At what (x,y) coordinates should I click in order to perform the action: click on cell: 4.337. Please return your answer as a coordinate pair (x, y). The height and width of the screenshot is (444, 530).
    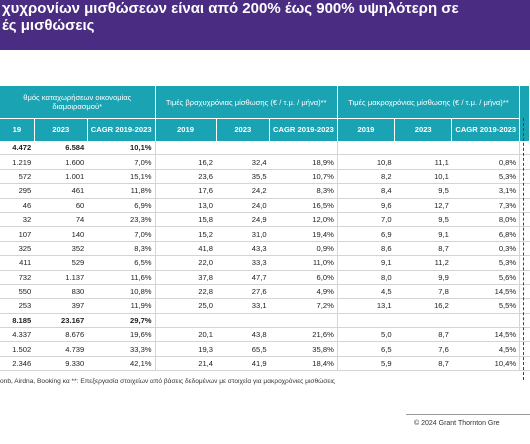
    Looking at the image, I should click on (17, 335).